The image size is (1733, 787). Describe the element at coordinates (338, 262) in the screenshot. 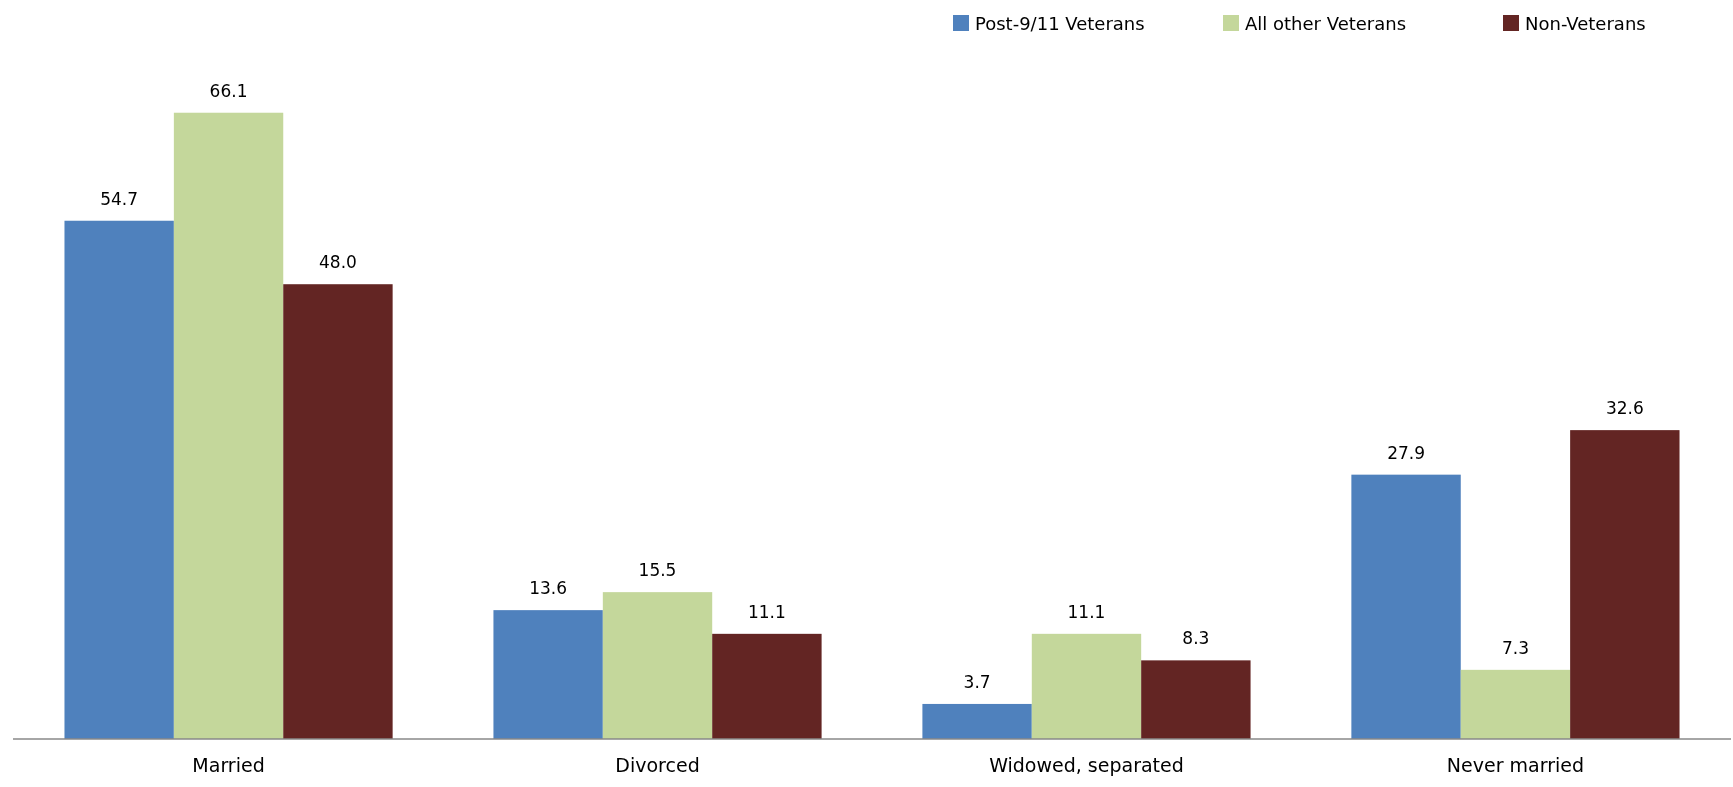

I see `data-label: 48.0` at that location.